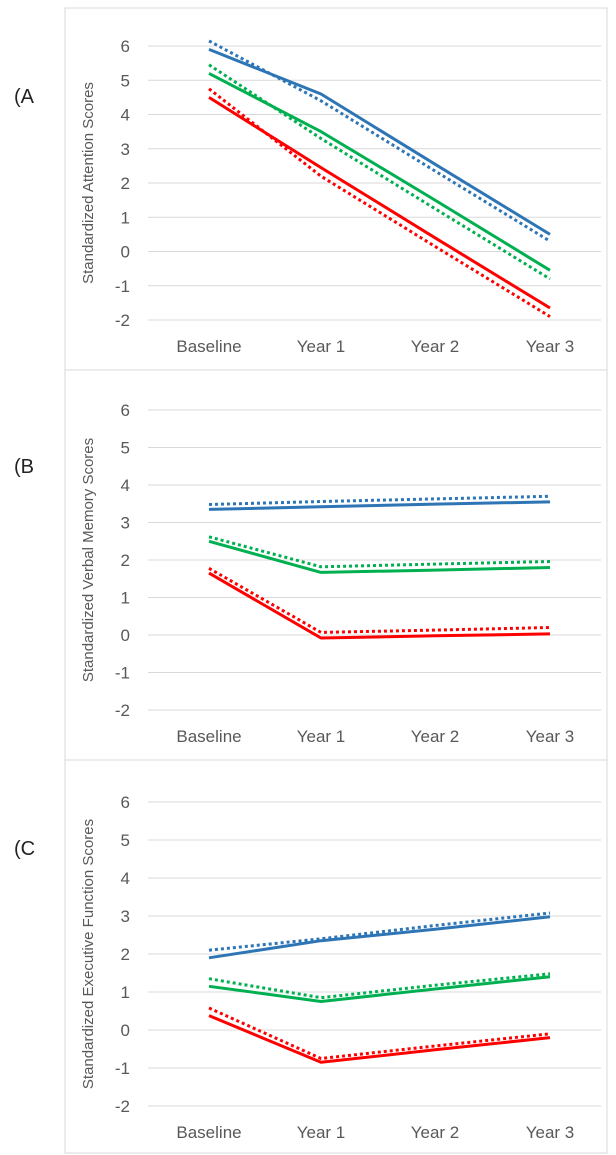  I want to click on series-line-c-blue-solid, so click(379, 937).